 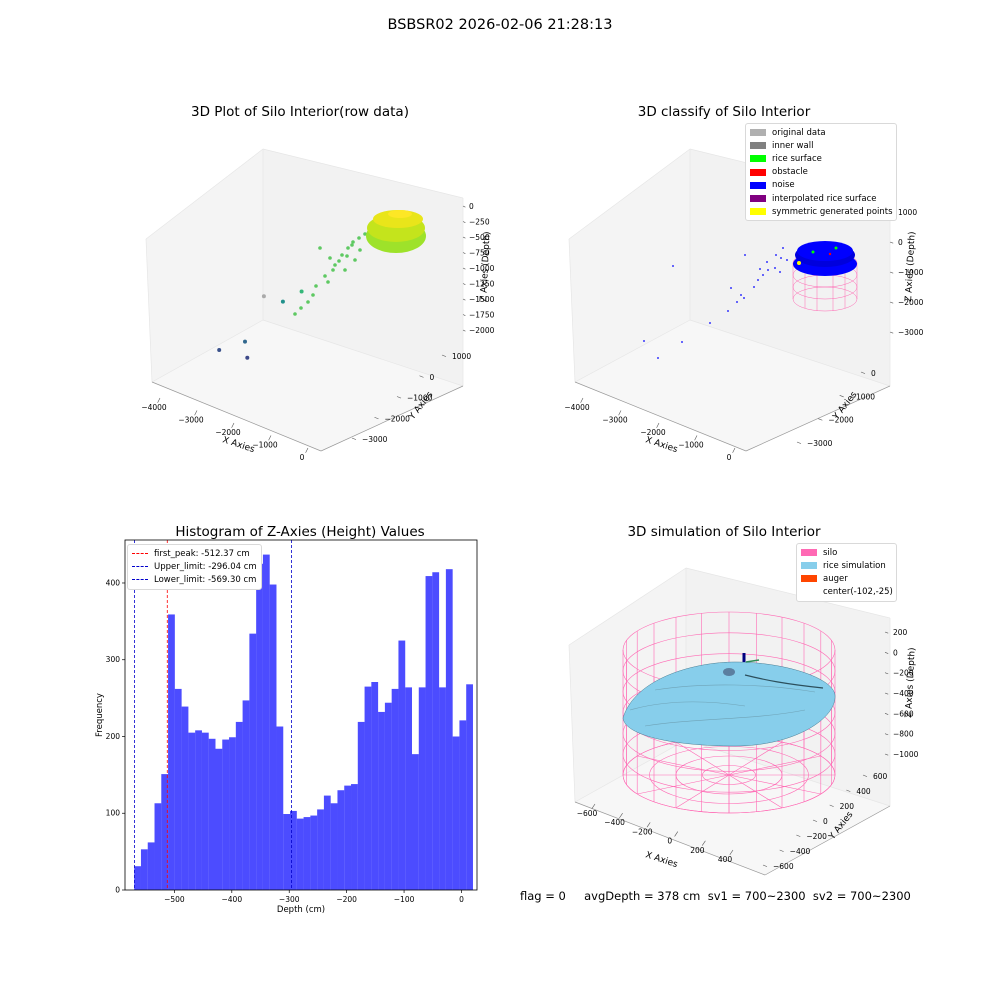 What do you see at coordinates (858, 592) in the screenshot?
I see `sim3d-legend-label: center(-102,-25)` at bounding box center [858, 592].